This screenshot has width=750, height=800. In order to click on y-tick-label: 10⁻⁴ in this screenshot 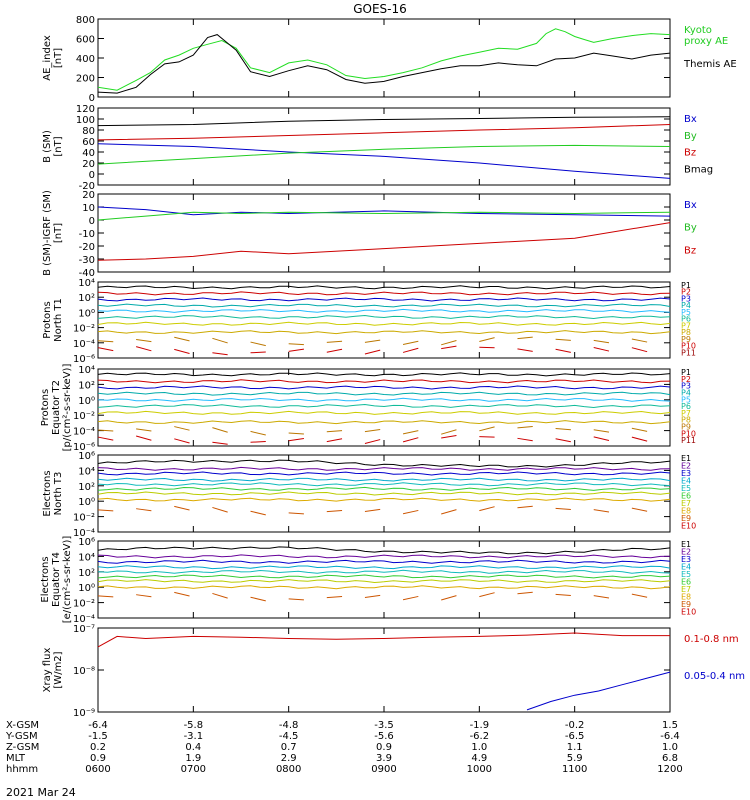, I will do `click(84, 533)`.